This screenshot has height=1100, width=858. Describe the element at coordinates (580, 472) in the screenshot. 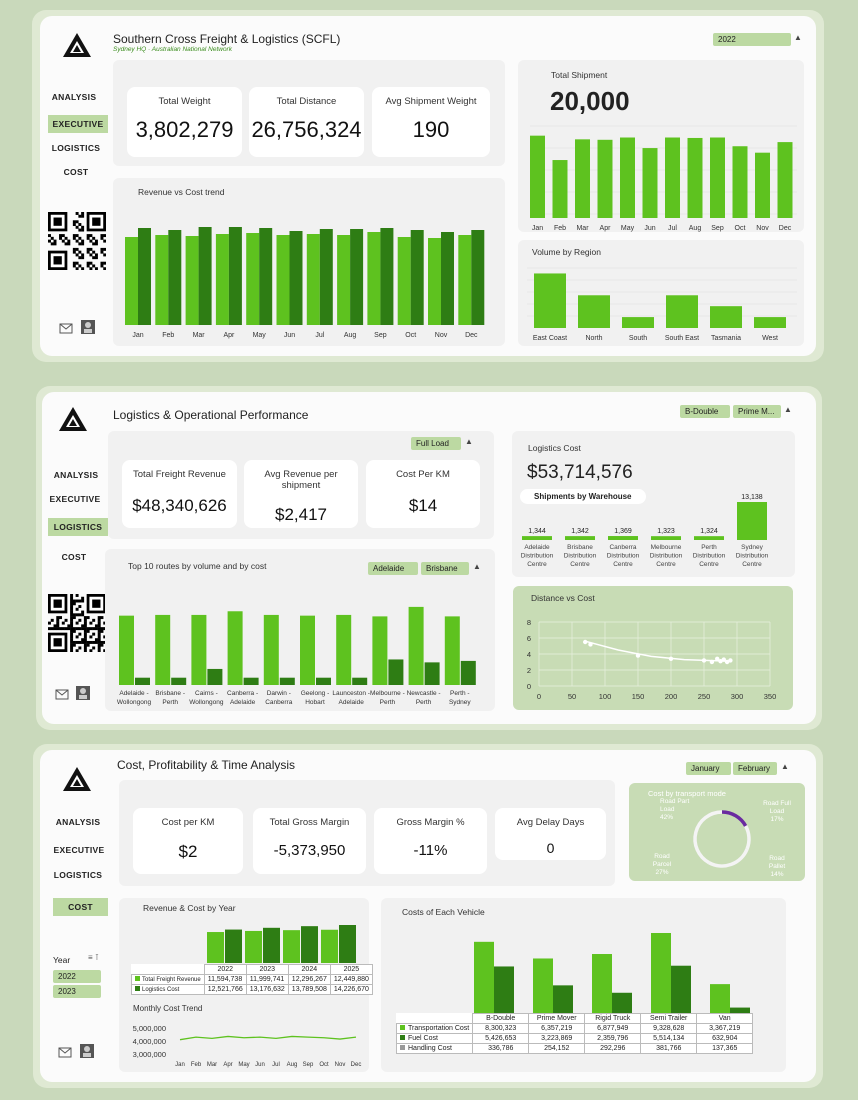

I see `logistics-cost-value: $53,714,576` at that location.